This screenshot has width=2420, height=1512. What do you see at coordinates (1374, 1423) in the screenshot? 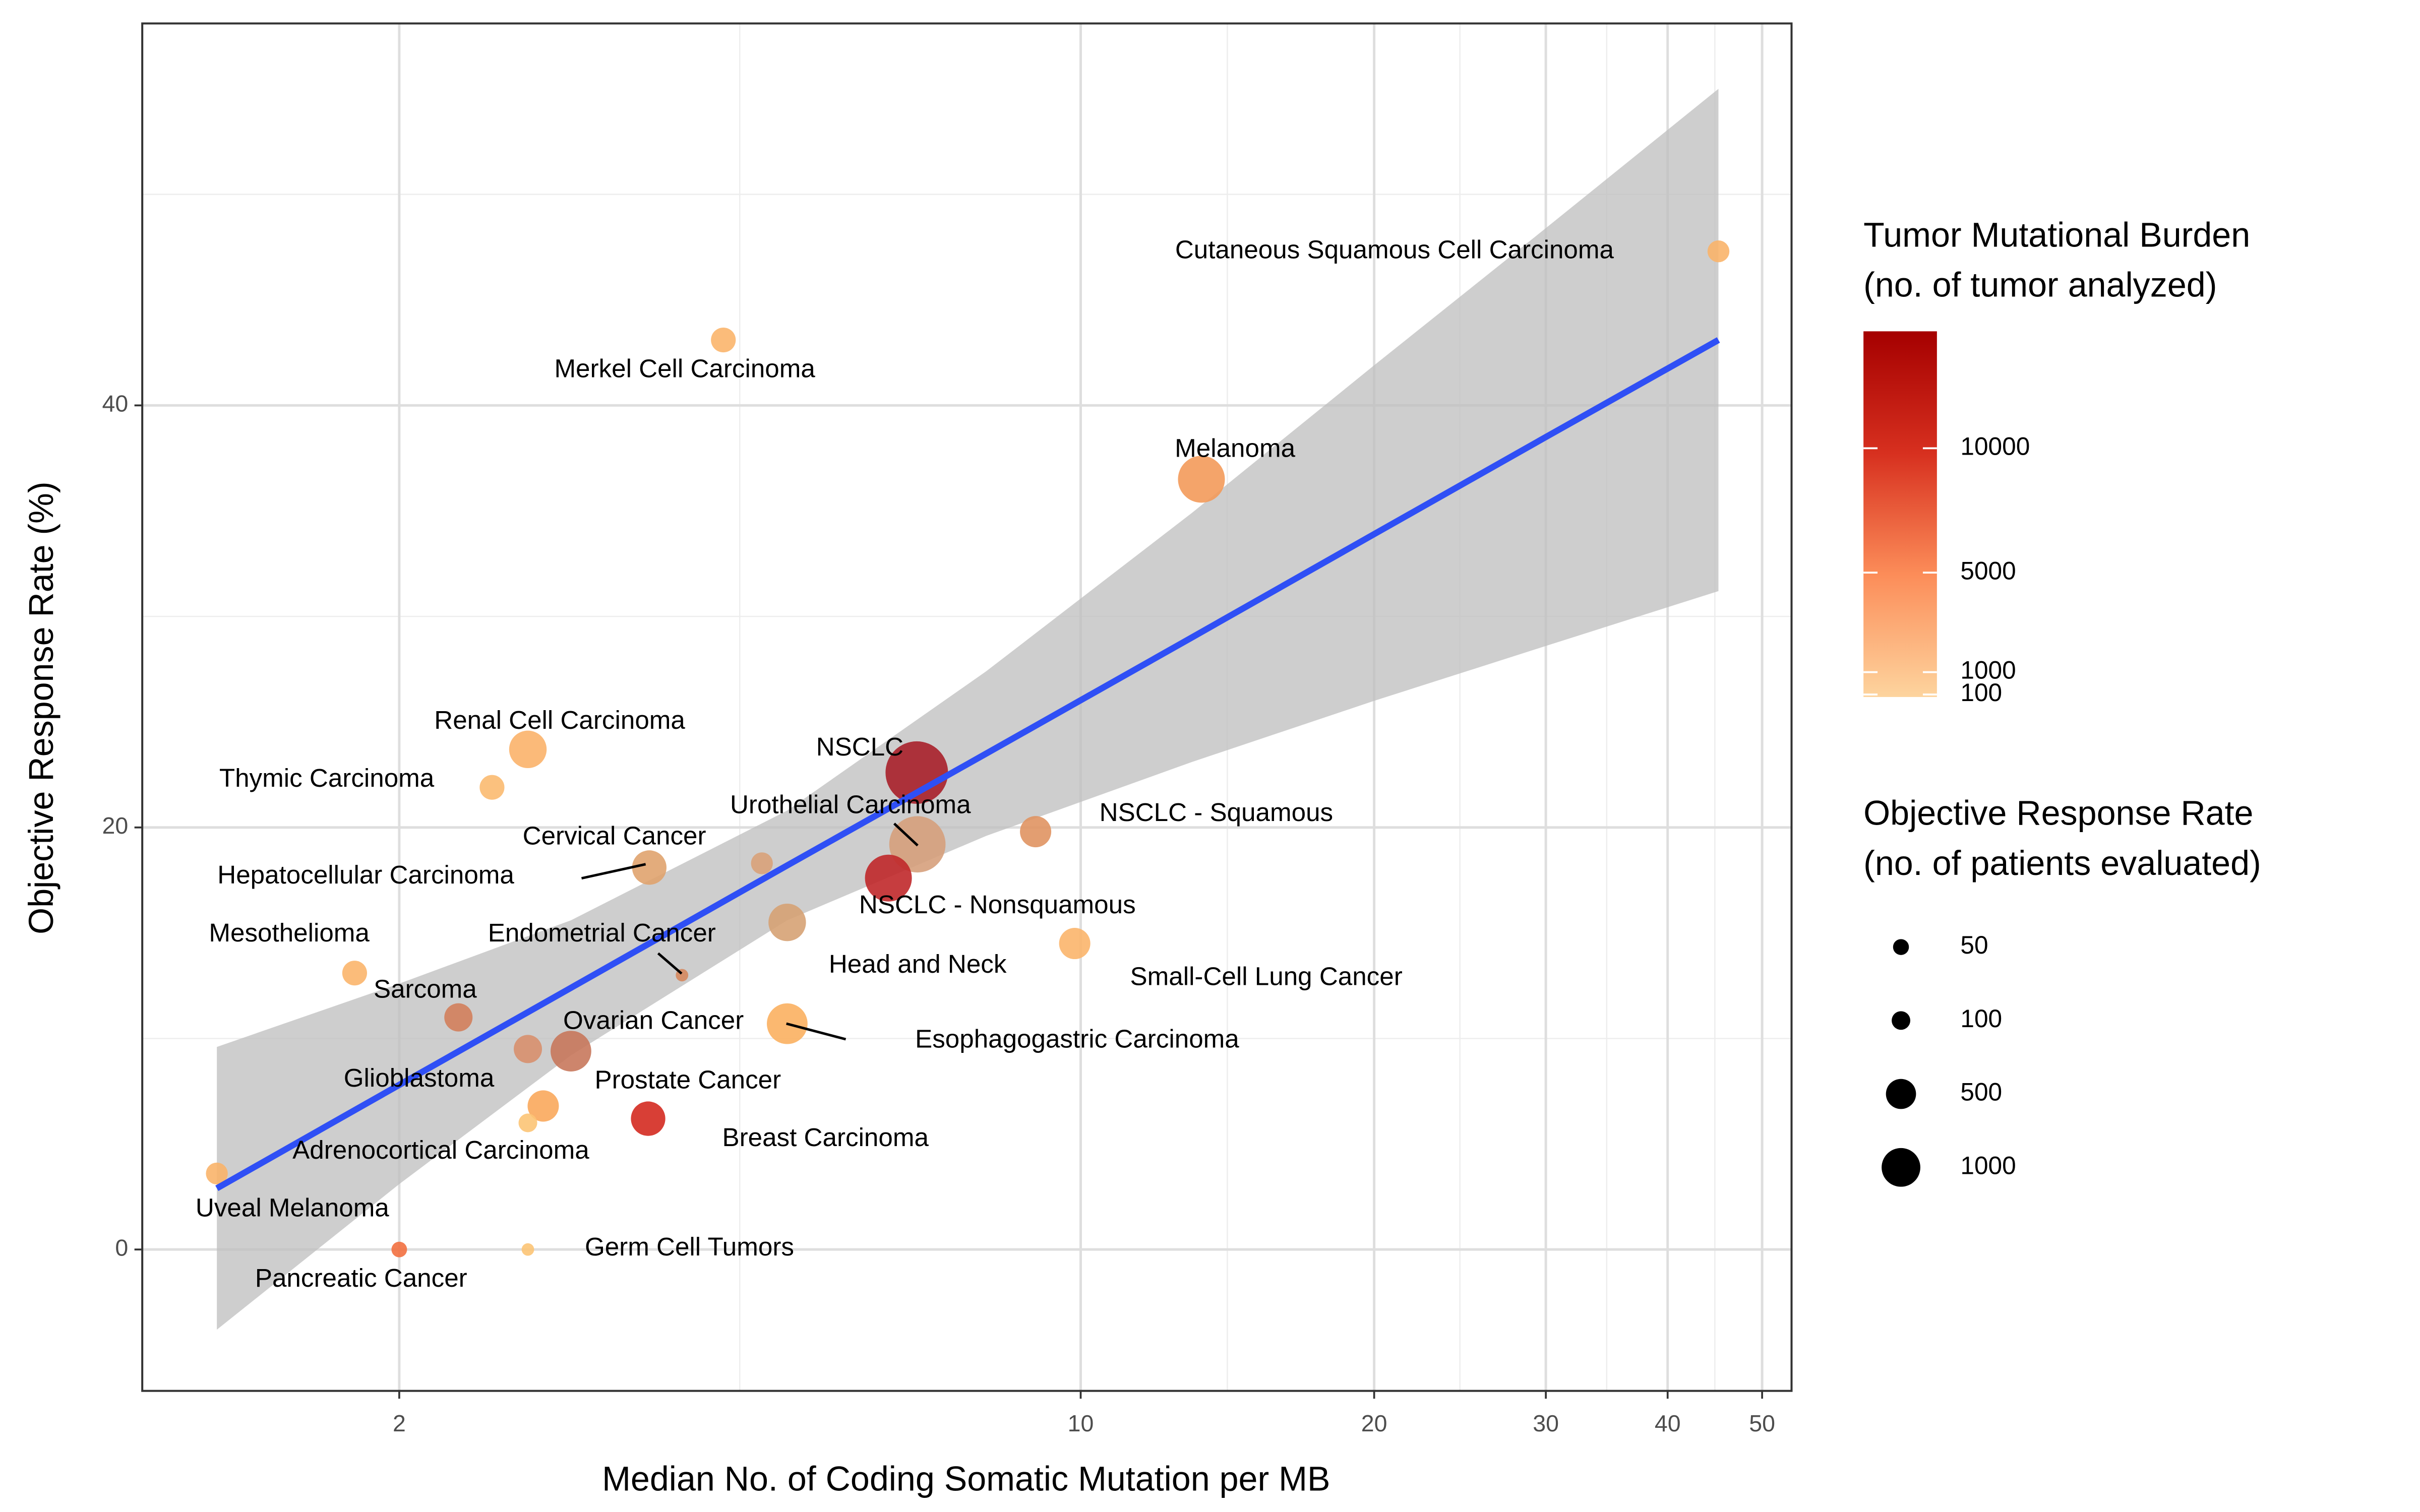
I see `x-tick-label: 20` at bounding box center [1374, 1423].